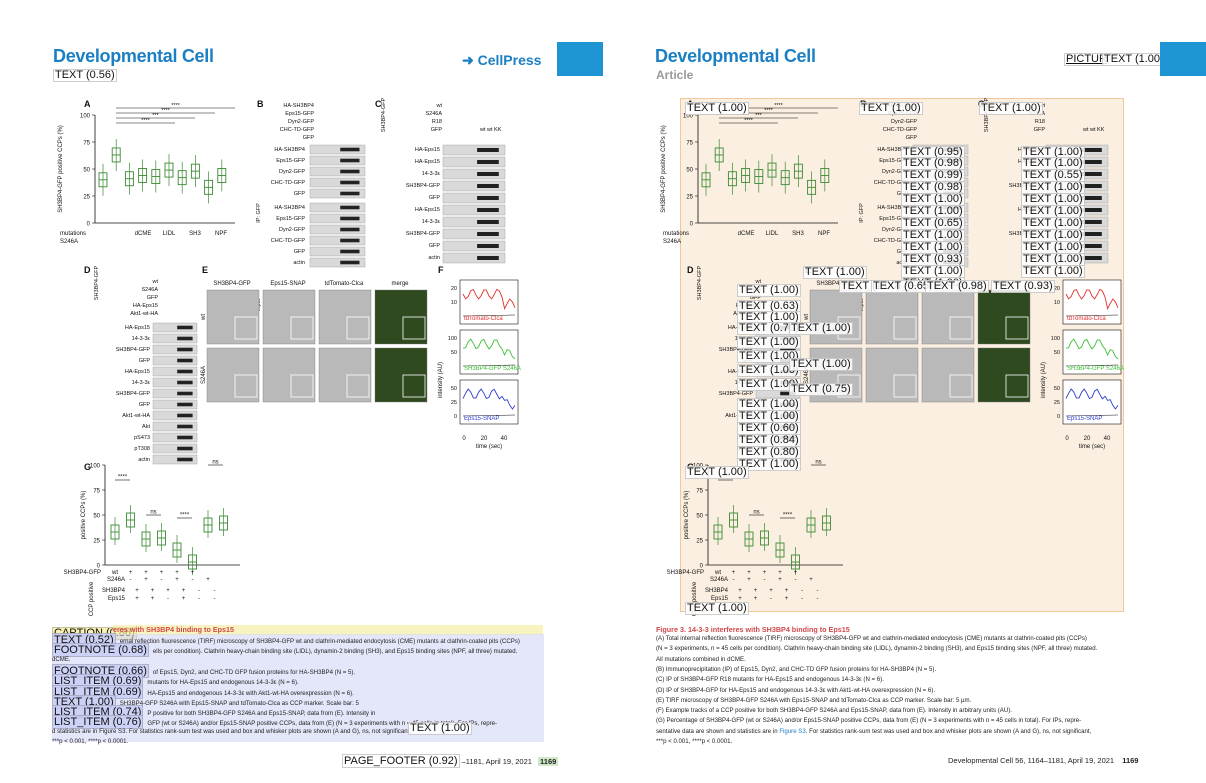 The image size is (1206, 783). Describe the element at coordinates (400, 284) in the screenshot. I see `microscopy-column-label: merge` at that location.